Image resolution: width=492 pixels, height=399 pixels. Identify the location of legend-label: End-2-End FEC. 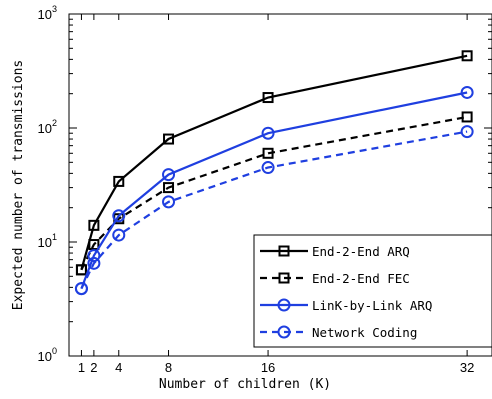
(361, 278).